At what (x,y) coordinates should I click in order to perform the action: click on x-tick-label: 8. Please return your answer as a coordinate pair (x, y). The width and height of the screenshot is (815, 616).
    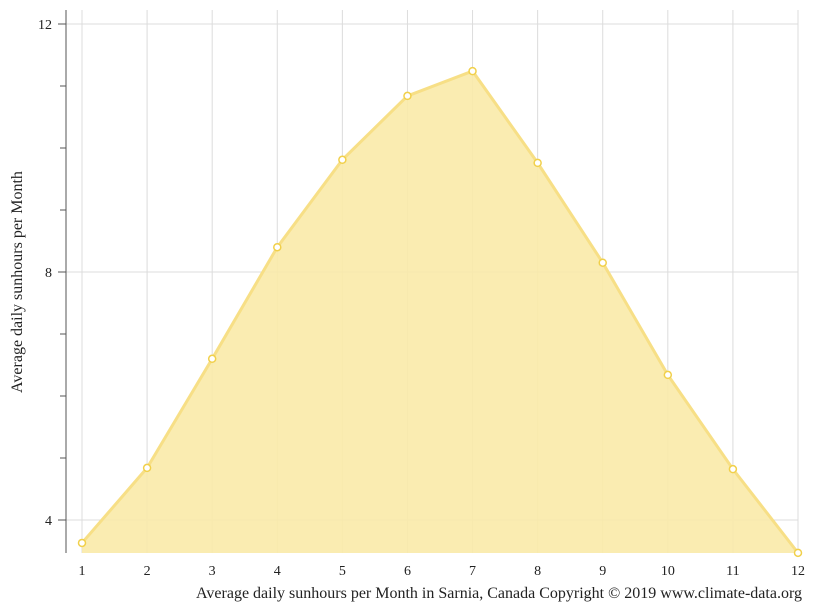
    Looking at the image, I should click on (537, 571).